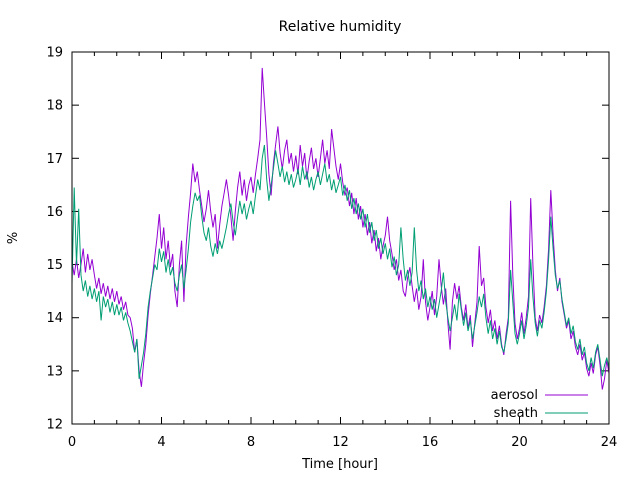 The image size is (640, 485). Describe the element at coordinates (54, 106) in the screenshot. I see `y-tick-label: 18` at that location.